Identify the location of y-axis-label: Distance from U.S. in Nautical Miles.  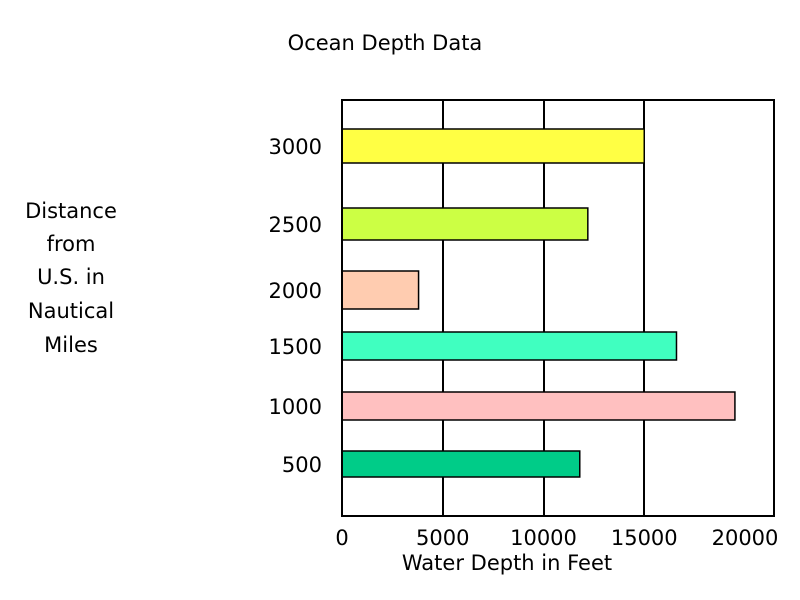
(71, 278).